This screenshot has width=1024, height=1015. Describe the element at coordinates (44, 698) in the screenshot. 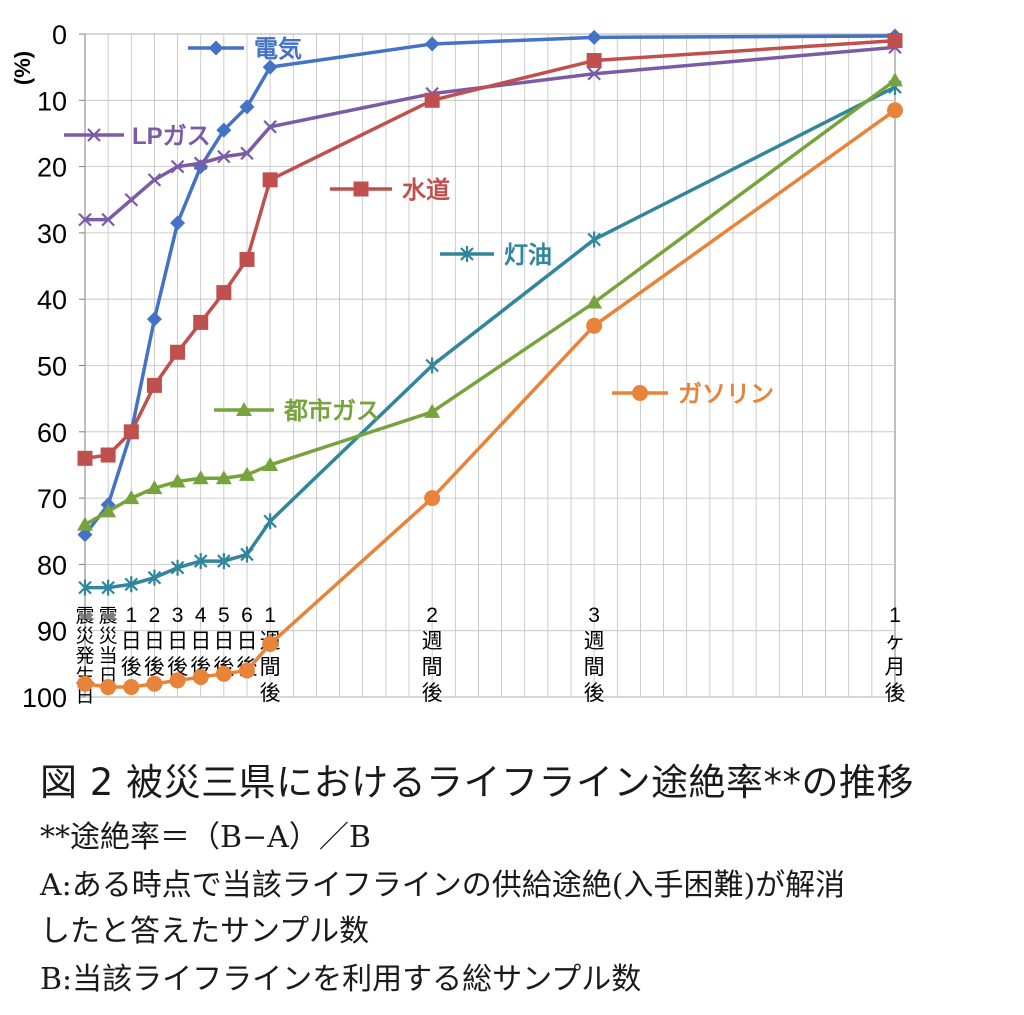

I see `y-tick-label: 100` at that location.